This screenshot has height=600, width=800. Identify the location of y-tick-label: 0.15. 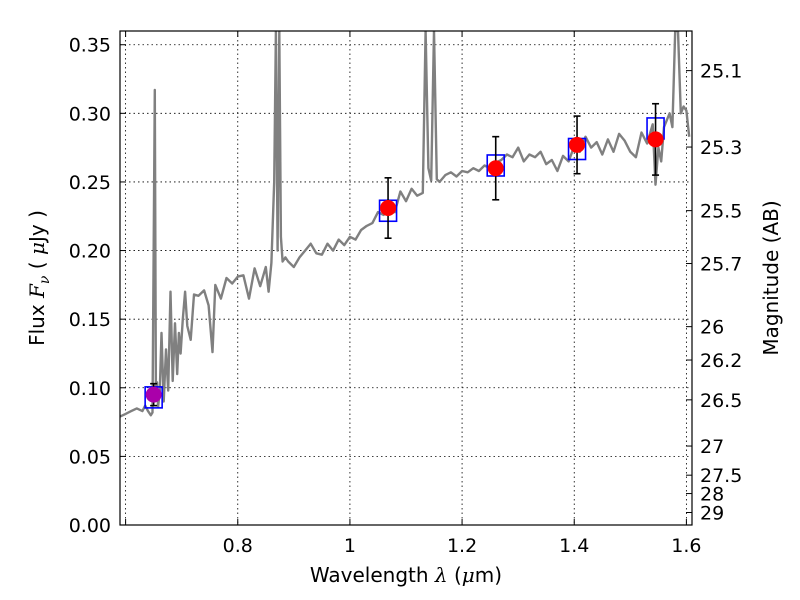
(90, 320).